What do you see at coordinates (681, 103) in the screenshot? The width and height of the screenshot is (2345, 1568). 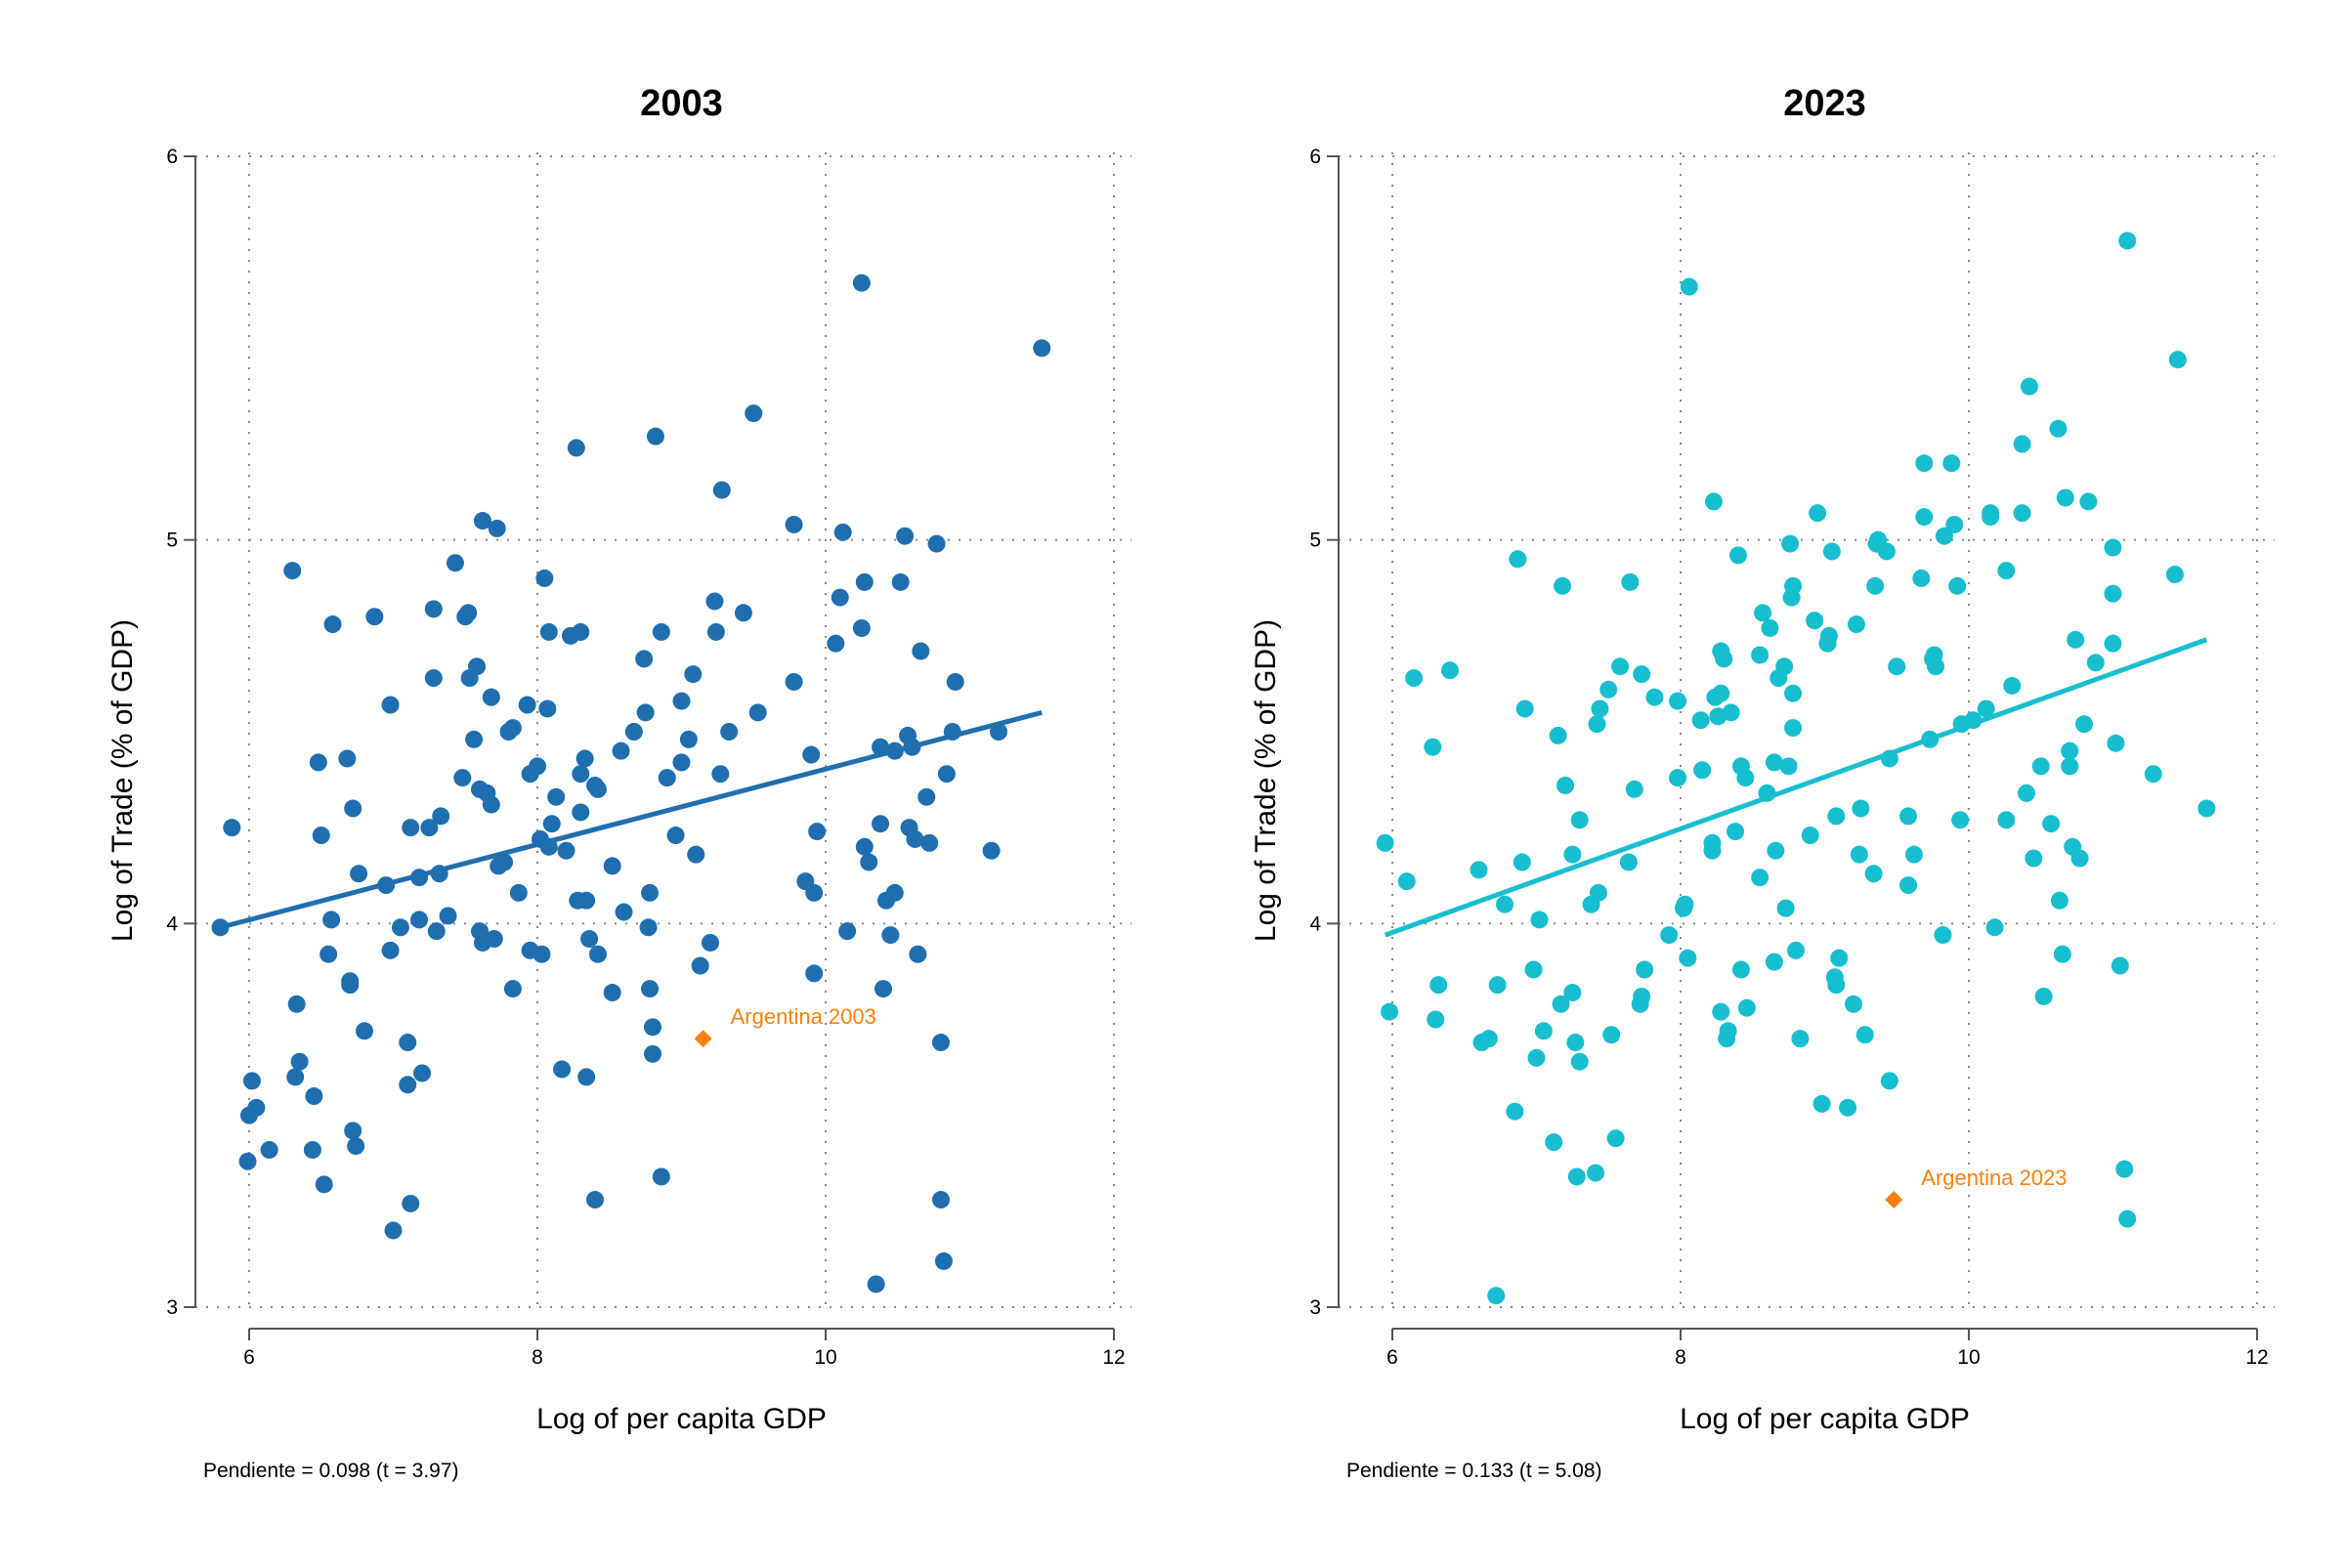 I see `panel-title: 2003` at bounding box center [681, 103].